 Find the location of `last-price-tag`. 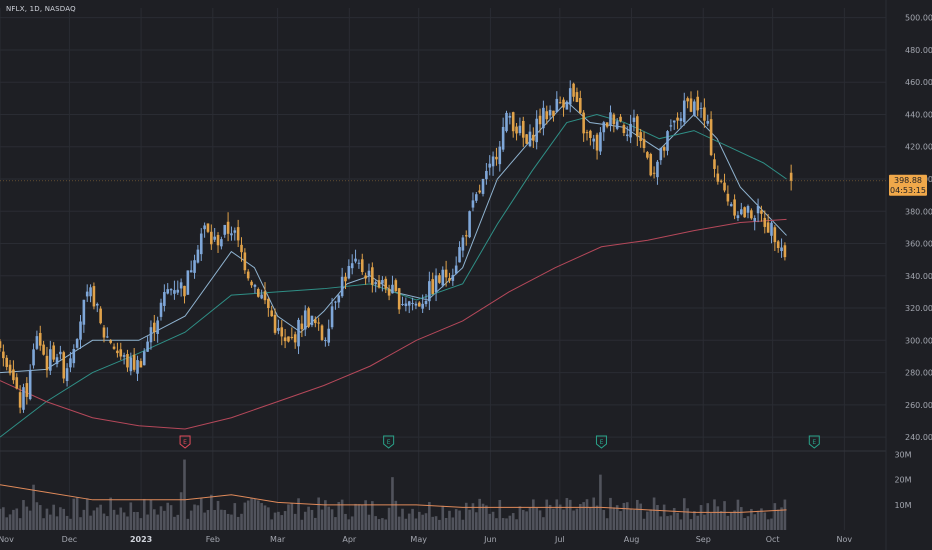

last-price-tag is located at coordinates (908, 185).